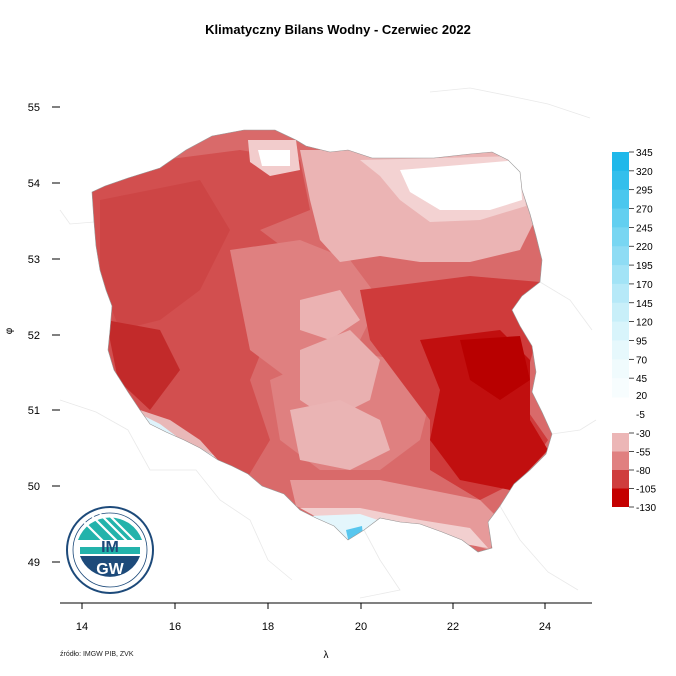 The width and height of the screenshot is (676, 676). Describe the element at coordinates (175, 627) in the screenshot. I see `x-tick-label: 16` at that location.